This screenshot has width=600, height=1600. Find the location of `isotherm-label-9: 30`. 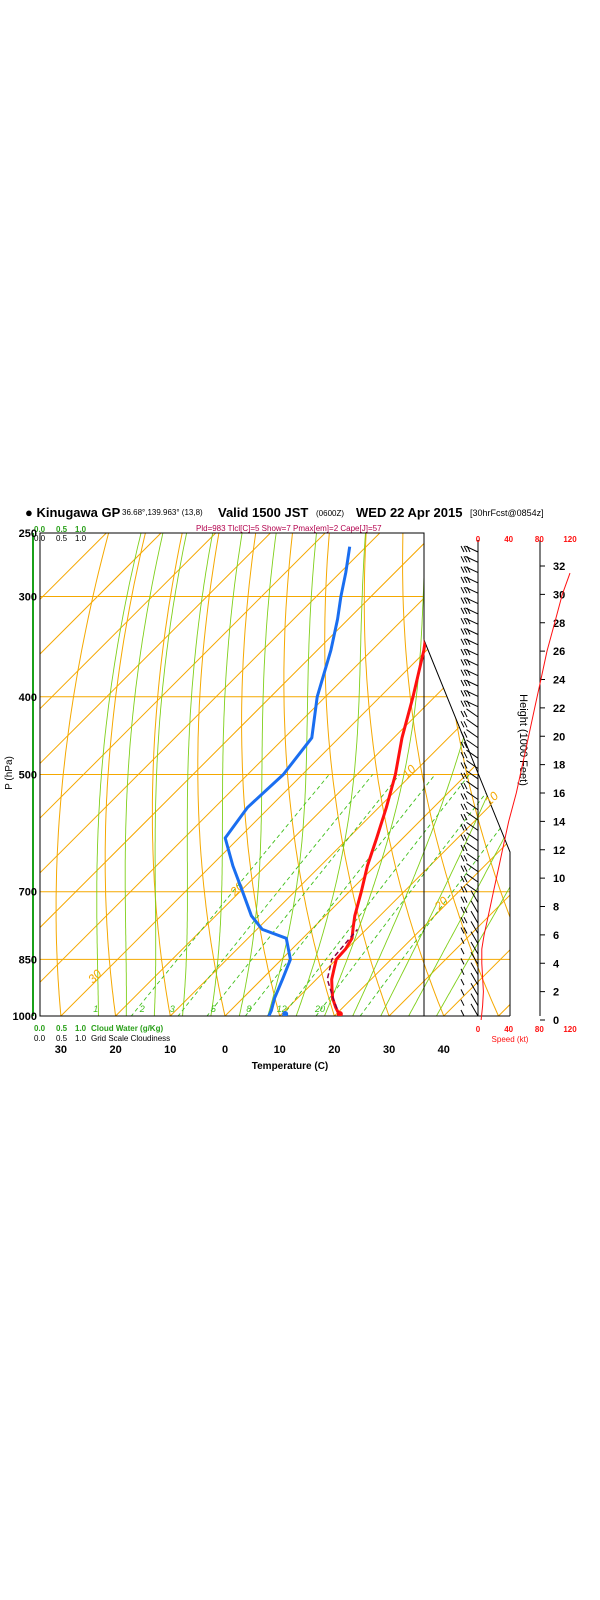

isotherm-label-9: 30 is located at coordinates (95, 977).